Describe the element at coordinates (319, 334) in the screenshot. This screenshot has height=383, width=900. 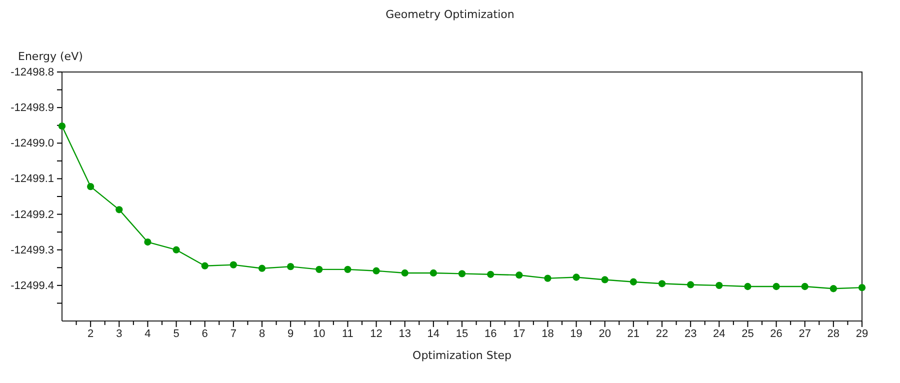
I see `x-tick-label: 10` at that location.